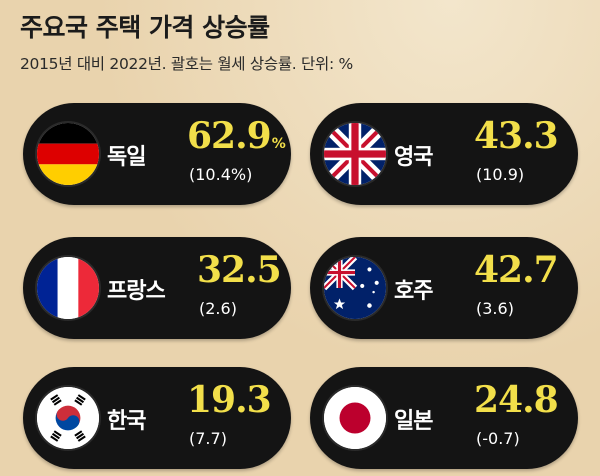 This screenshot has width=600, height=476. I want to click on house-price-value: 19.3, so click(229, 400).